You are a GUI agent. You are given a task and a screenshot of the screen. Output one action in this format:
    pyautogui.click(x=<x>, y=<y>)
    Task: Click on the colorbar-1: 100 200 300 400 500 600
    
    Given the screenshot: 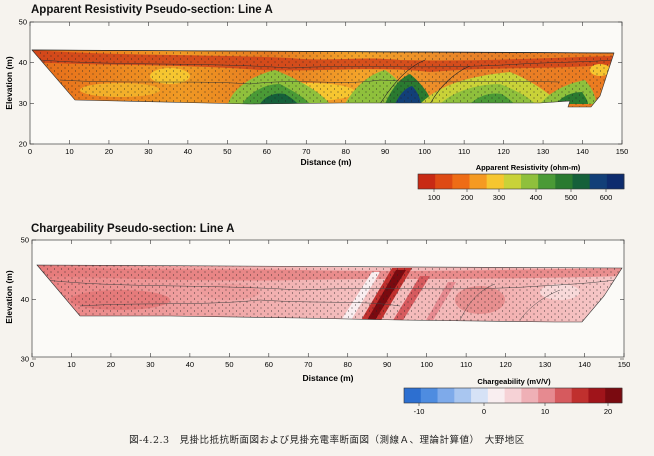 What is the action you would take?
    pyautogui.click(x=521, y=187)
    